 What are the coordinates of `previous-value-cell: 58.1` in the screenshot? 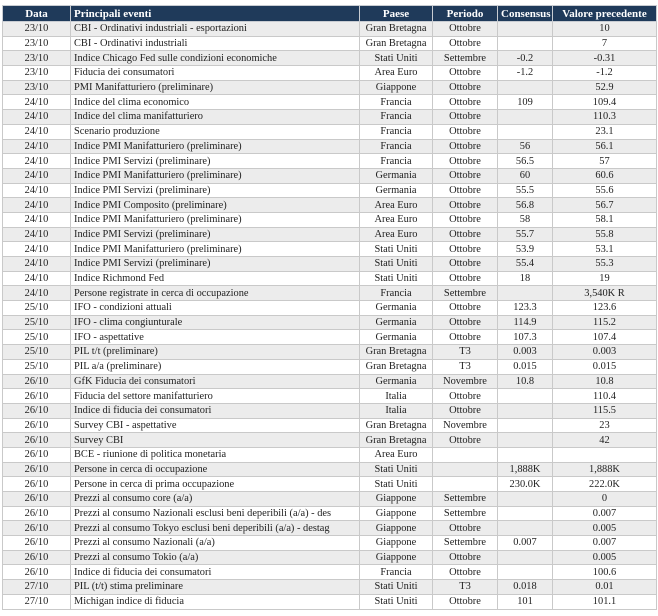 It's located at (604, 219).